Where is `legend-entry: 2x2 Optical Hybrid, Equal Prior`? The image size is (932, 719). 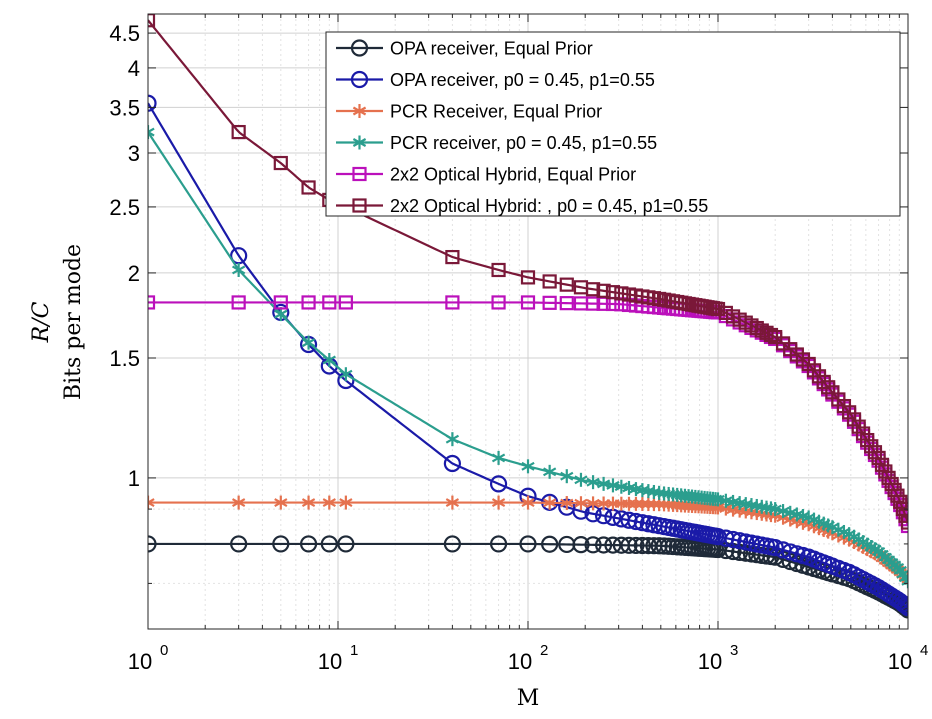 legend-entry: 2x2 Optical Hybrid, Equal Prior is located at coordinates (513, 175).